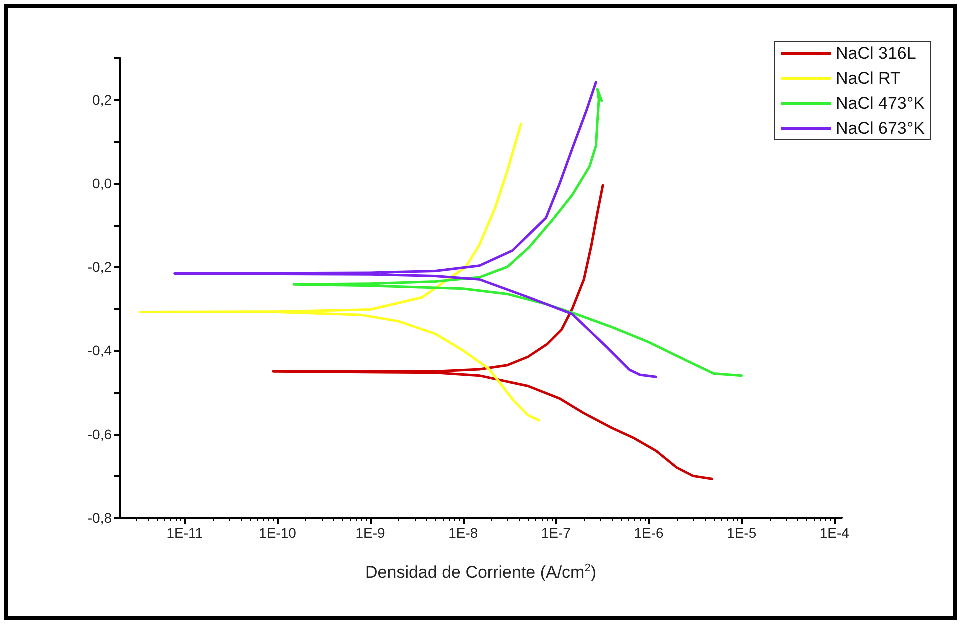  I want to click on x-tick-label: 1E-7, so click(556, 533).